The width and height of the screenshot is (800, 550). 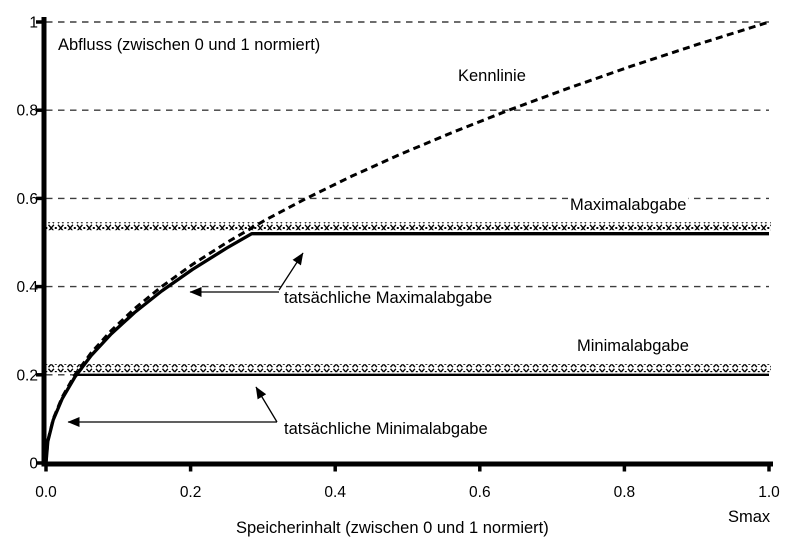 What do you see at coordinates (335, 492) in the screenshot?
I see `x-tick-label: 0.4` at bounding box center [335, 492].